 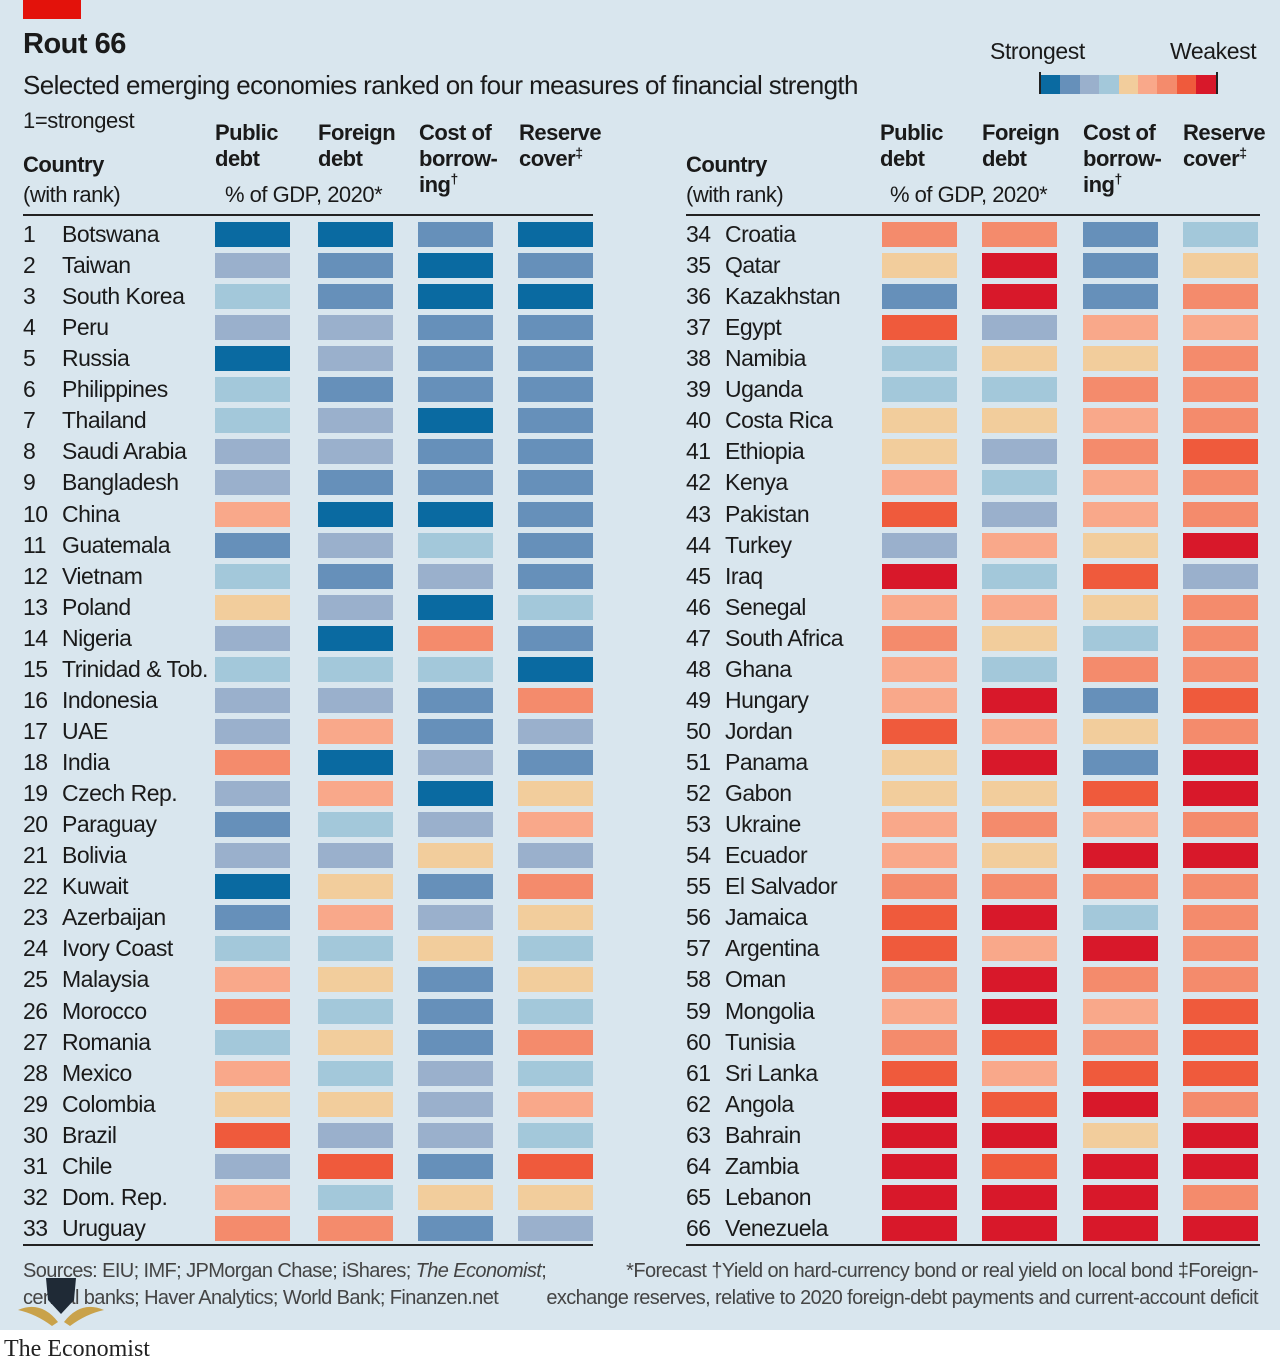 What do you see at coordinates (973, 794) in the screenshot?
I see `table-row: 52 Gabon` at bounding box center [973, 794].